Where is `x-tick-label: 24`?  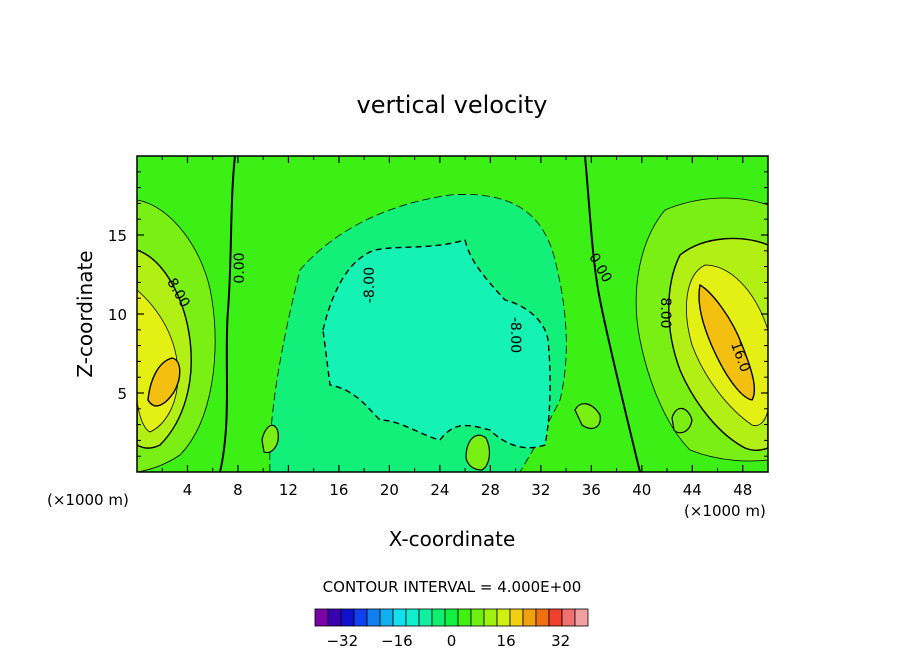
x-tick-label: 24 is located at coordinates (439, 490).